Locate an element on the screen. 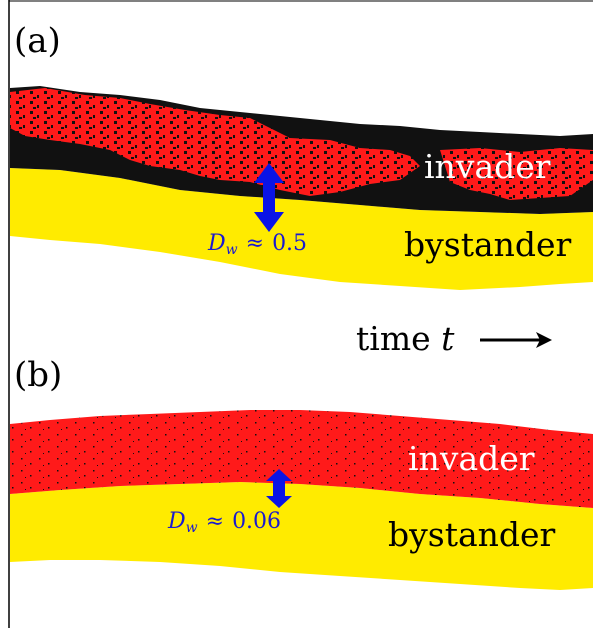 This screenshot has width=593, height=628. panel-b-bystander-label: bystander is located at coordinates (472, 534).